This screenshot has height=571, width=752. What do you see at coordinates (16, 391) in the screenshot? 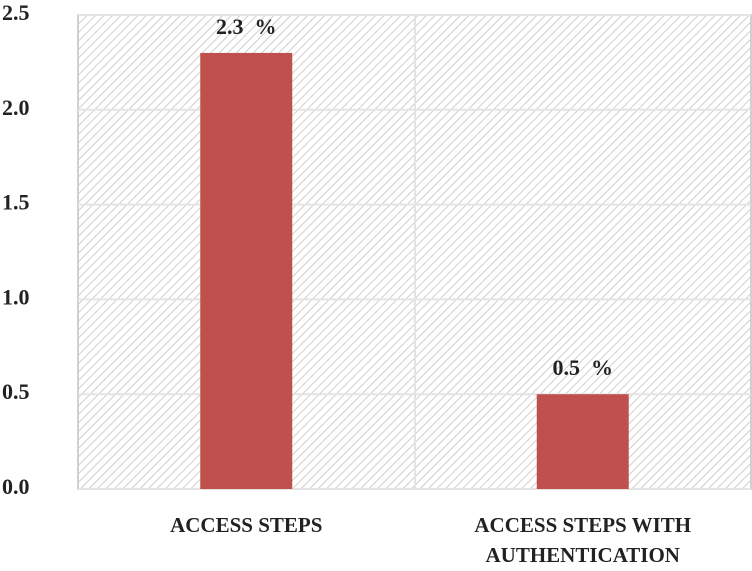
I see `y-tick-label: 0.5` at bounding box center [16, 391].